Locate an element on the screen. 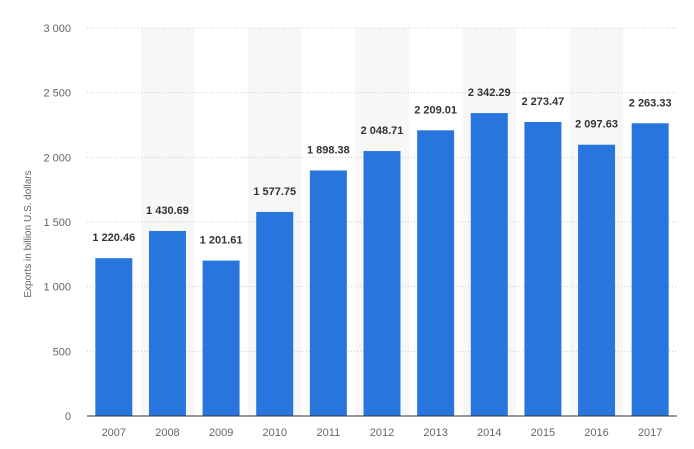 Image resolution: width=694 pixels, height=449 pixels. x-tick-label: 2015 is located at coordinates (543, 433).